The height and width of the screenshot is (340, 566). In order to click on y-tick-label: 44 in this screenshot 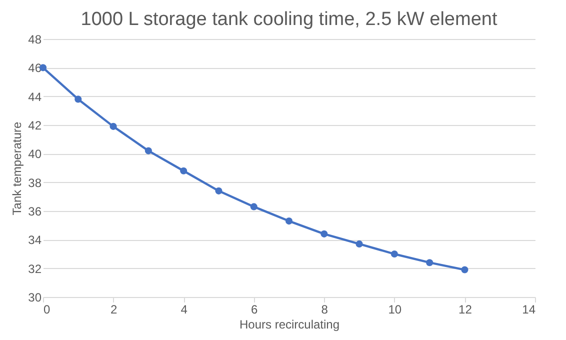, I will do `click(35, 97)`.